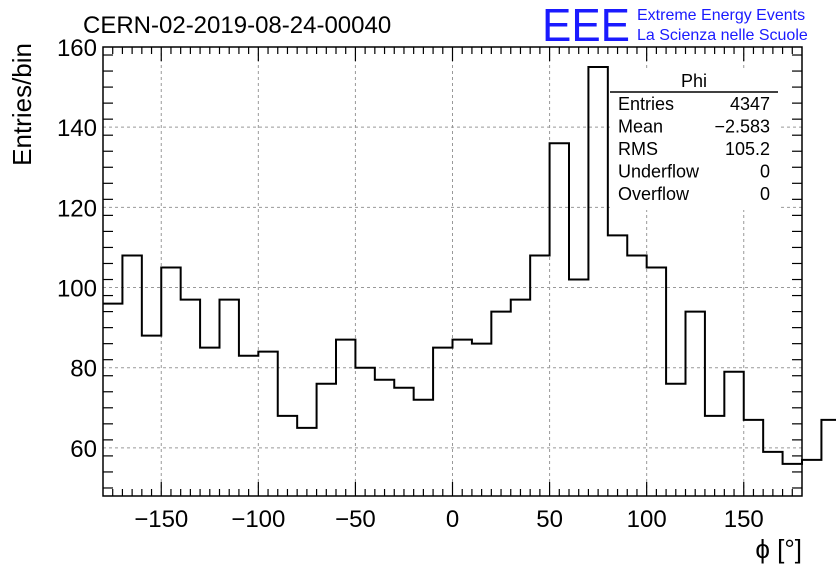 The height and width of the screenshot is (572, 836). I want to click on stats-row-label: Mean, so click(640, 127).